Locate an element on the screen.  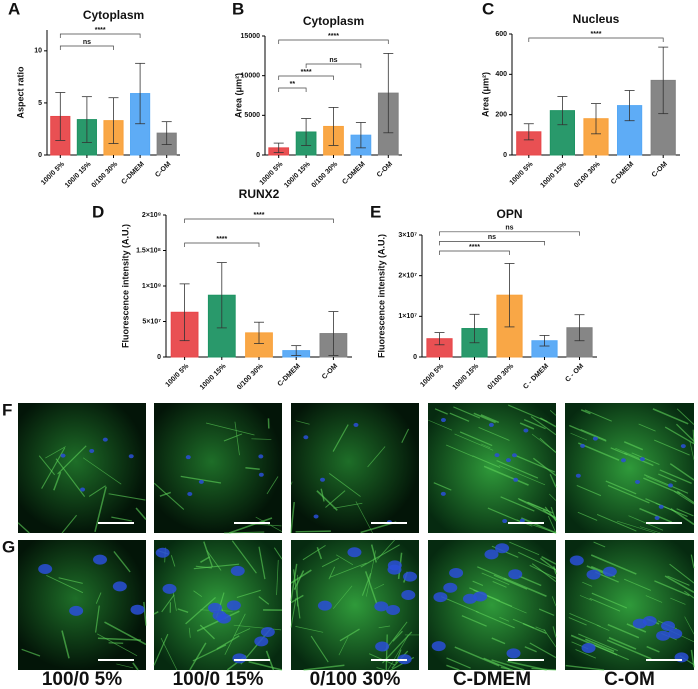
x-tick-label: 0/100 30% is located at coordinates (250, 376).